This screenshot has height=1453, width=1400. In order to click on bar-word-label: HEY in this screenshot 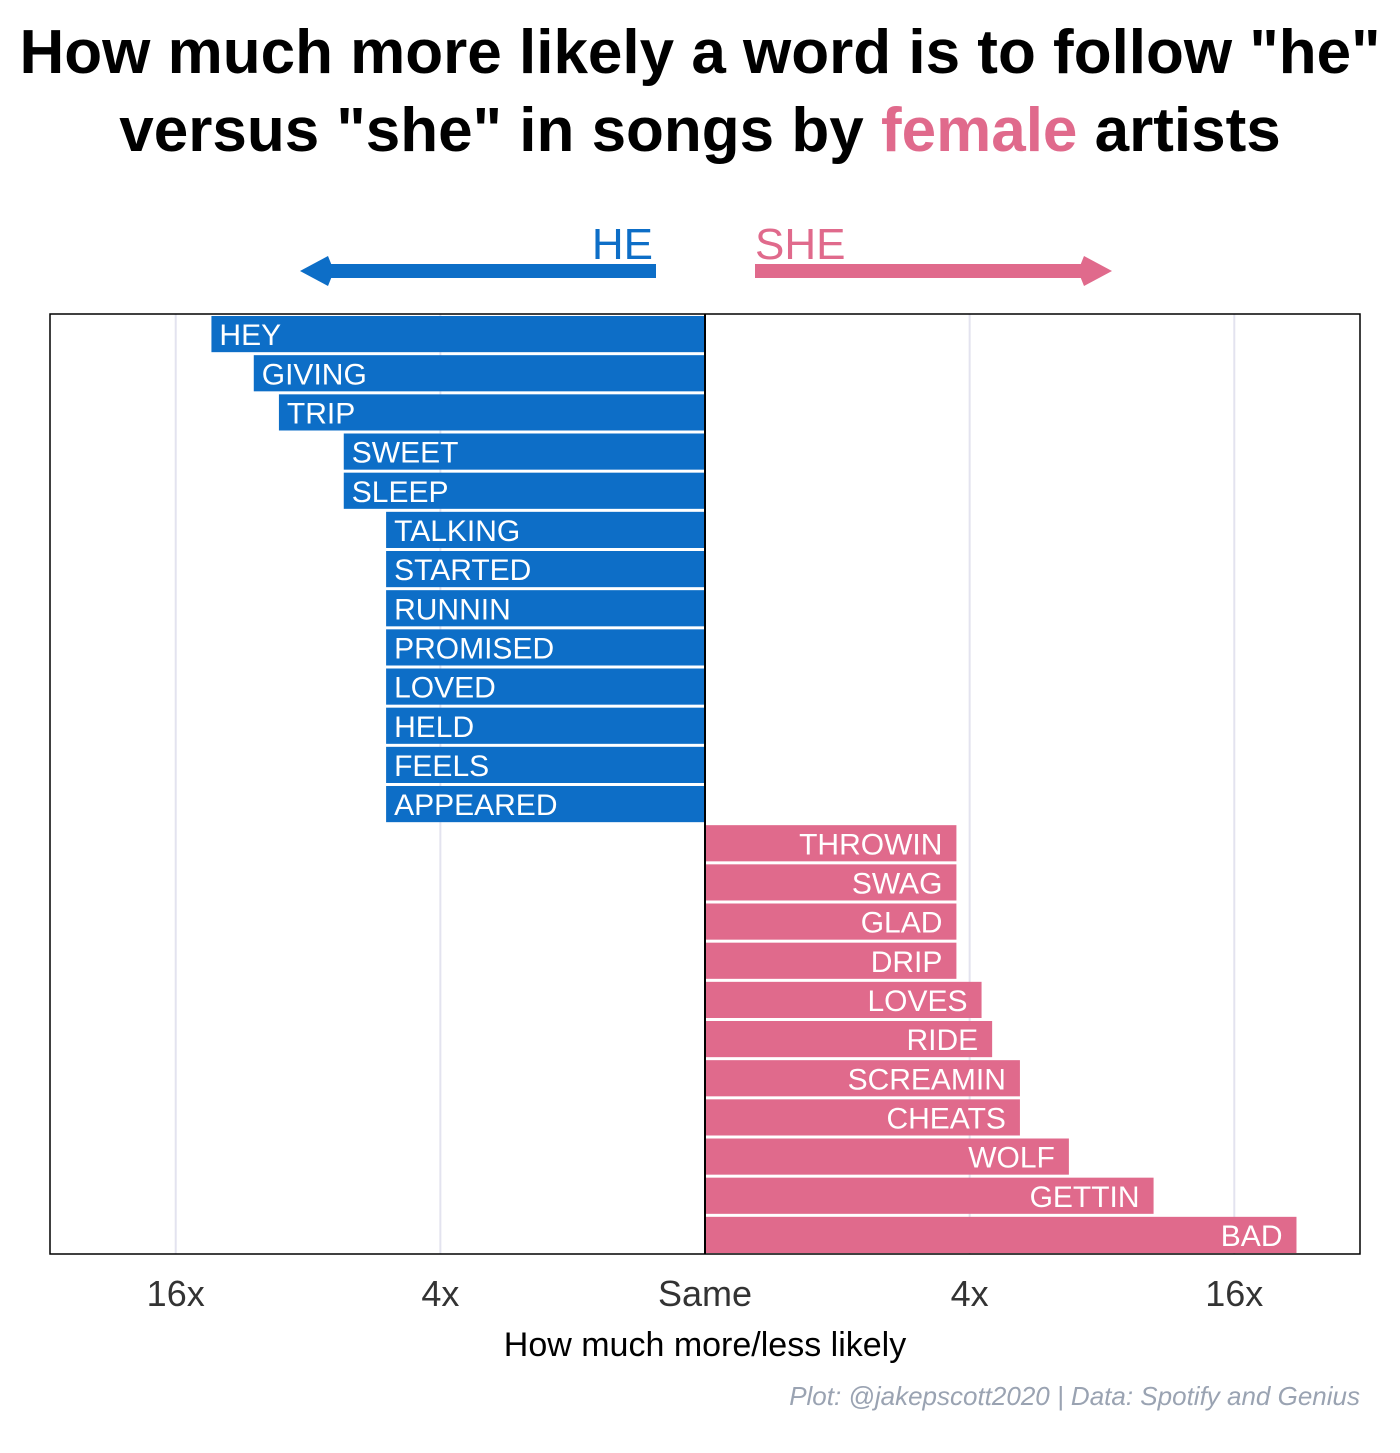, I will do `click(250, 335)`.